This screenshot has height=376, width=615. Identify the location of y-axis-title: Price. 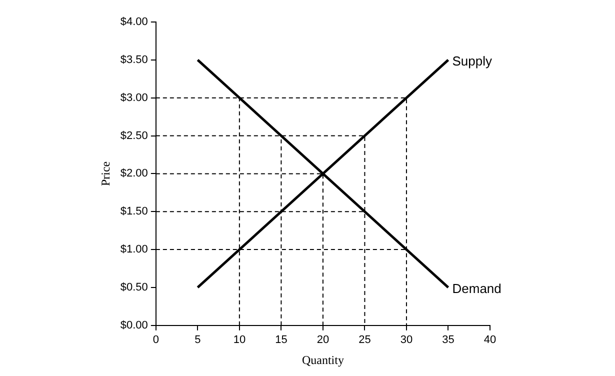
(105, 173).